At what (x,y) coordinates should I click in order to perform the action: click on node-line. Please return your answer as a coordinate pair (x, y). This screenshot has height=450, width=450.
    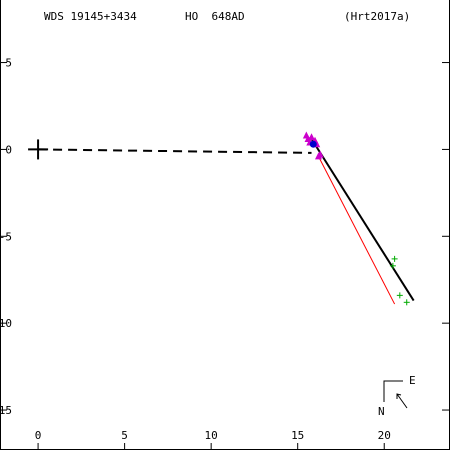
    Looking at the image, I should click on (175, 151).